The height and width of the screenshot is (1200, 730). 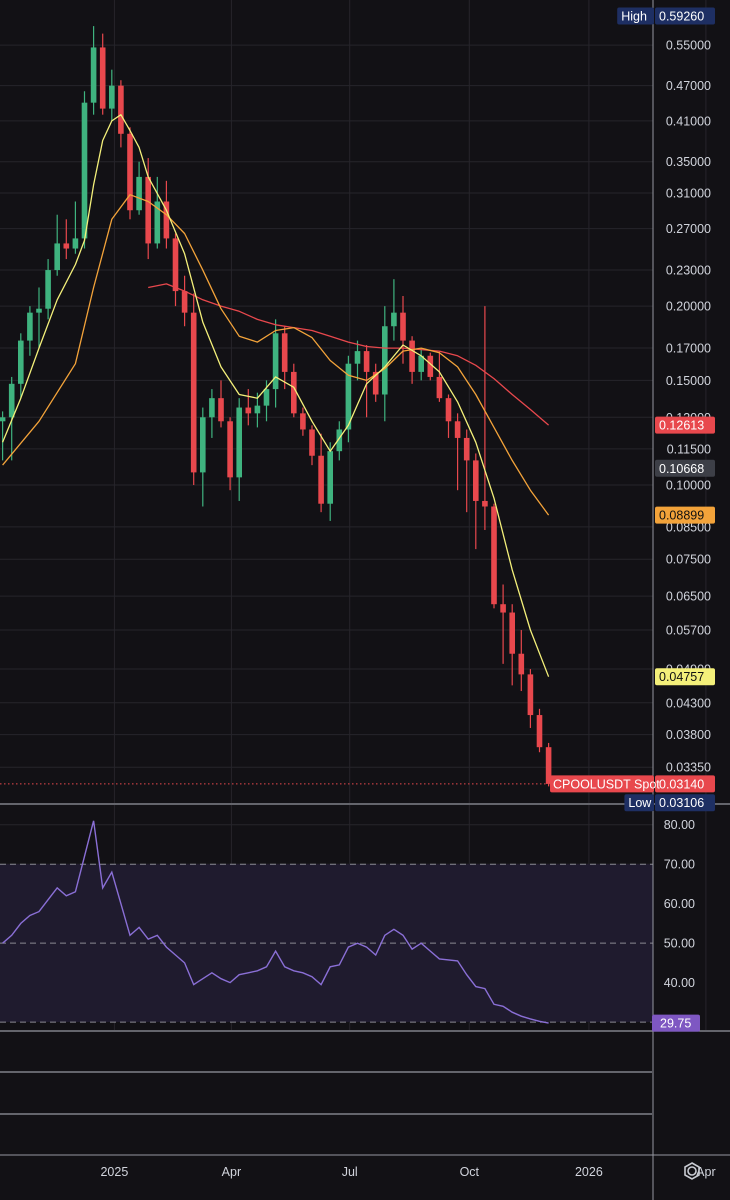 What do you see at coordinates (679, 944) in the screenshot?
I see `rsi-tick-label: 50.00` at bounding box center [679, 944].